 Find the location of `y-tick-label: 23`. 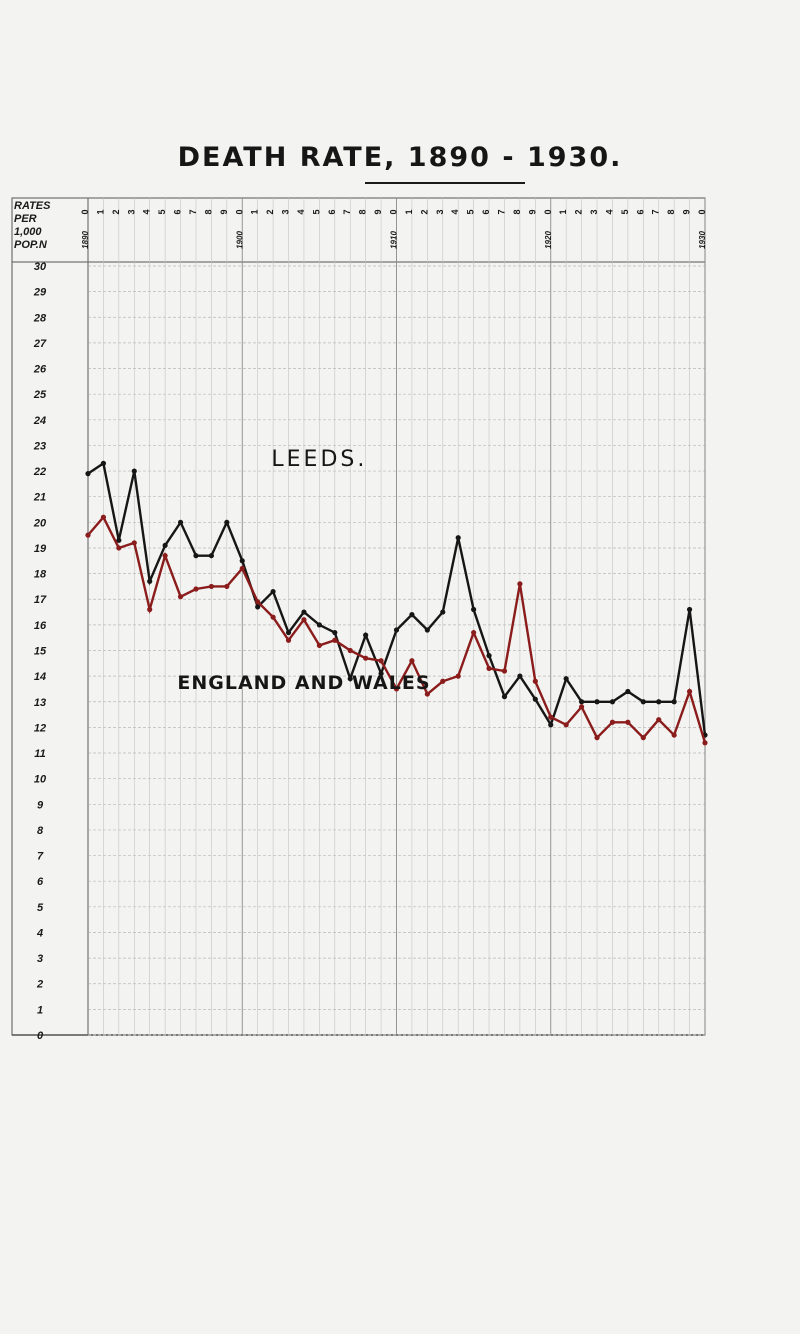

y-tick-label: 23 is located at coordinates (39, 446).